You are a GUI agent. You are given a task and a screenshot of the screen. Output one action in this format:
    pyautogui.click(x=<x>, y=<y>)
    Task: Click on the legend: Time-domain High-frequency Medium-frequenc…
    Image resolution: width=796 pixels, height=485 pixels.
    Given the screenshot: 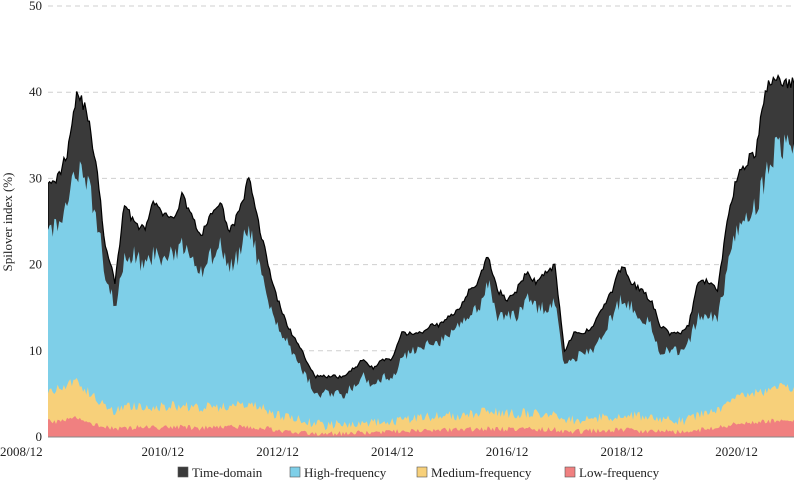 What is the action you would take?
    pyautogui.click(x=418, y=472)
    